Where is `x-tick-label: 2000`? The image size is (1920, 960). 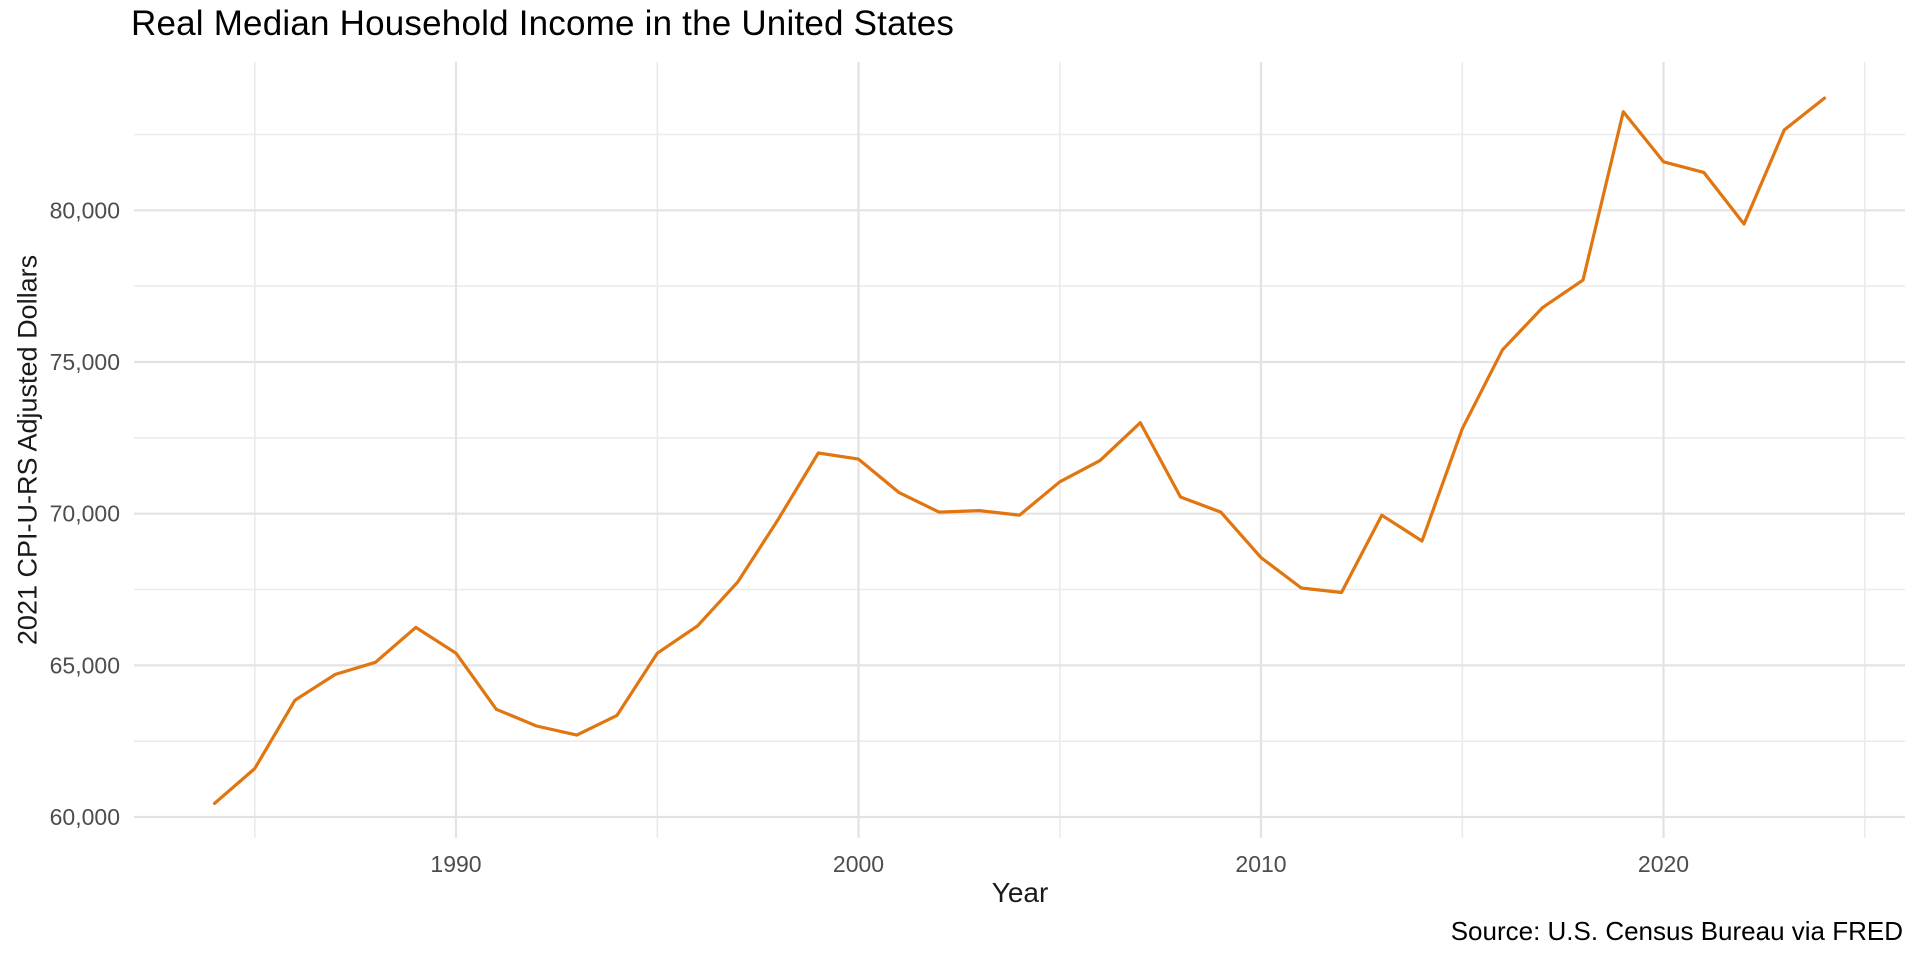
x-tick-label: 2000 is located at coordinates (858, 864).